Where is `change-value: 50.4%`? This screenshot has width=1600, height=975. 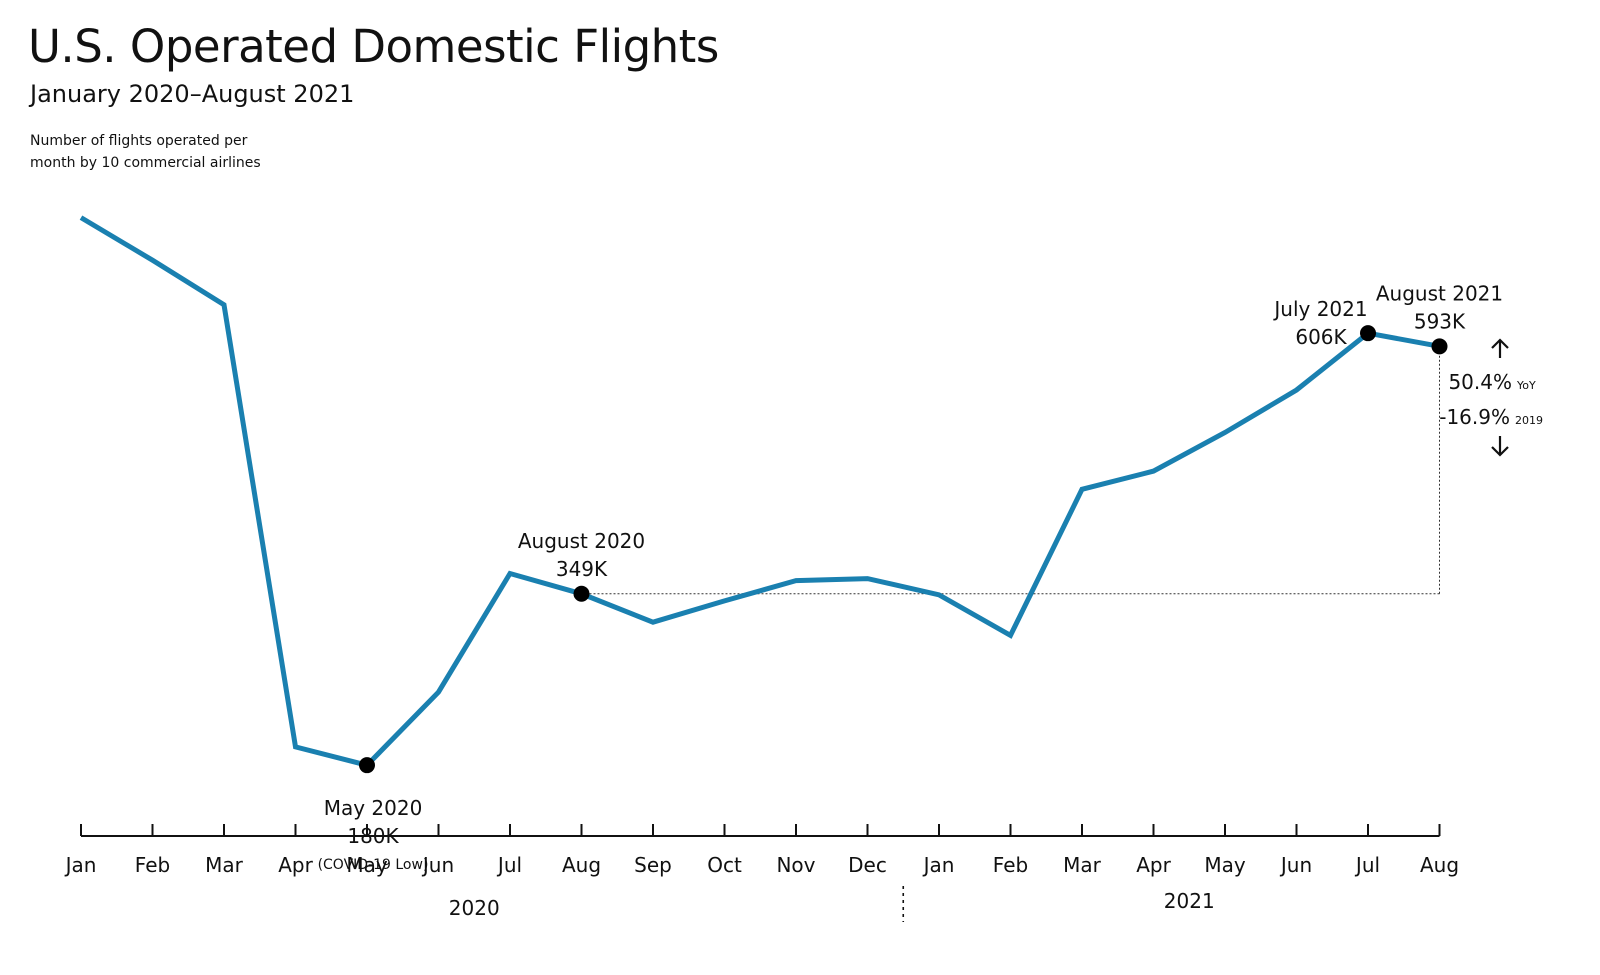
change-value: 50.4% is located at coordinates (1480, 382).